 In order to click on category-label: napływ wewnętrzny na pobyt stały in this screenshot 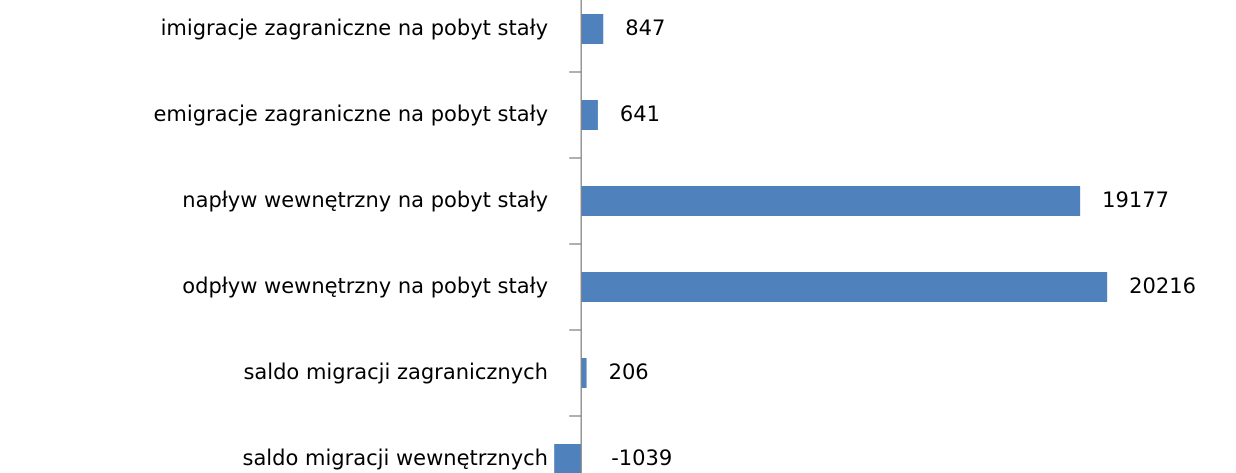, I will do `click(365, 200)`.